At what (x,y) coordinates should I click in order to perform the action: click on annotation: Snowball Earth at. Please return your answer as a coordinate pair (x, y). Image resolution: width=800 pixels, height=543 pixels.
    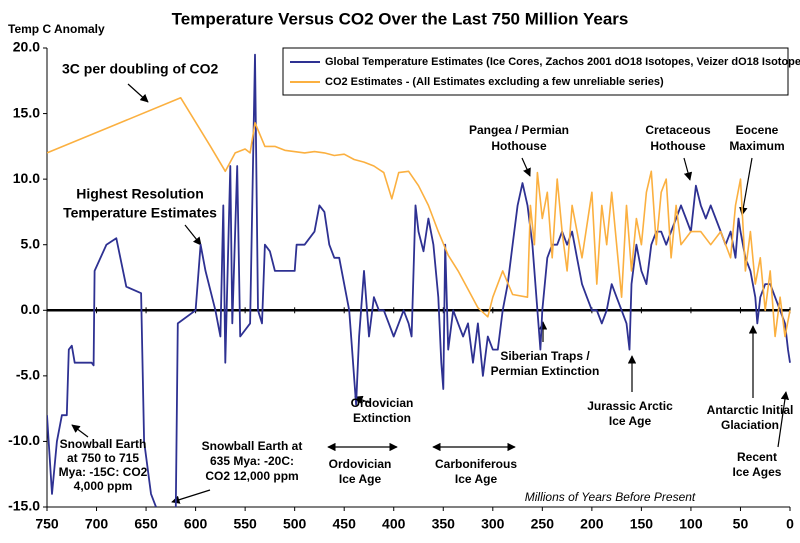
    Looking at the image, I should click on (252, 446).